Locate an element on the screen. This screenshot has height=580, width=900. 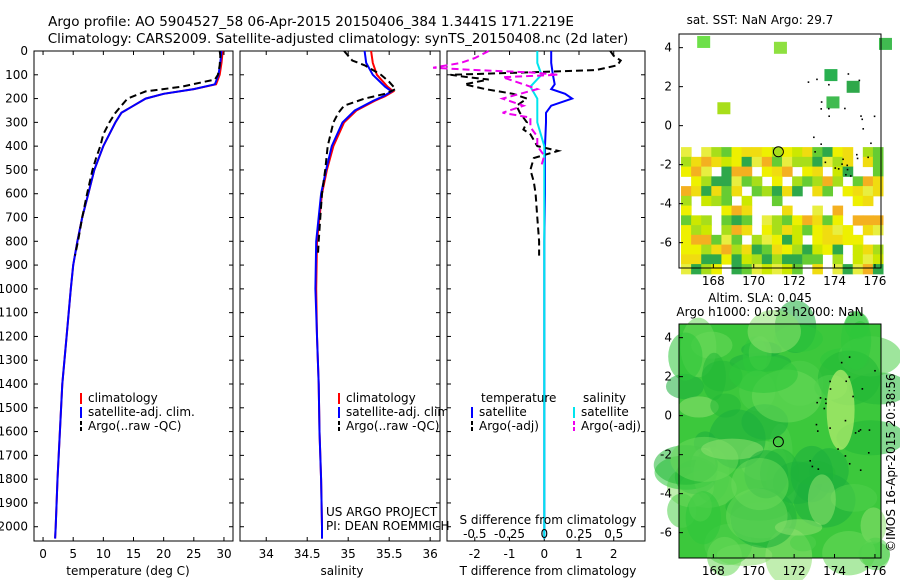
legend-label: climatology is located at coordinates (123, 398).